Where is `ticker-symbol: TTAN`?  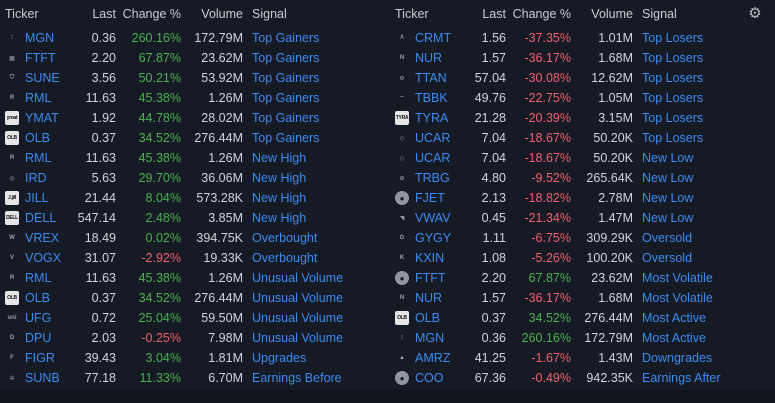 ticker-symbol: TTAN is located at coordinates (431, 78).